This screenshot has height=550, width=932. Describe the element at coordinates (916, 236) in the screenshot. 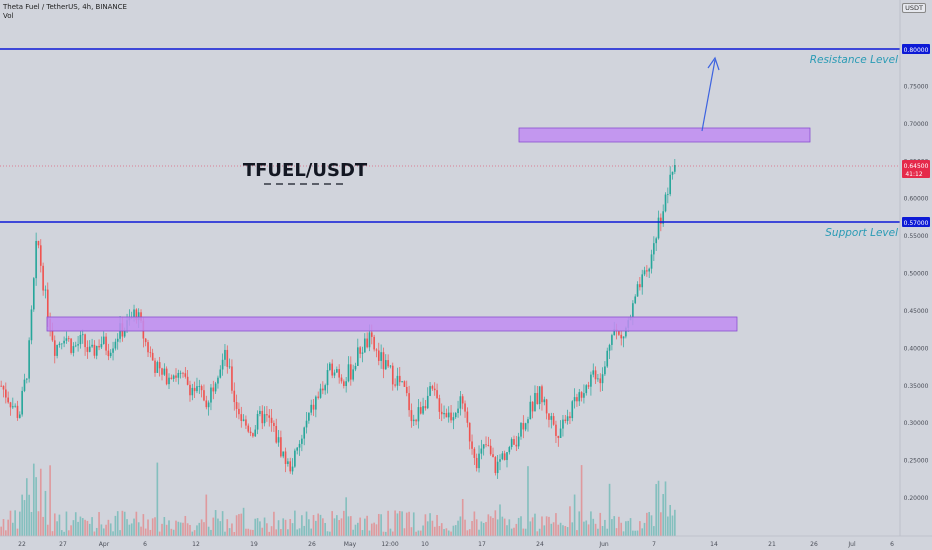

I see `y-tick-label: 0.55000` at that location.